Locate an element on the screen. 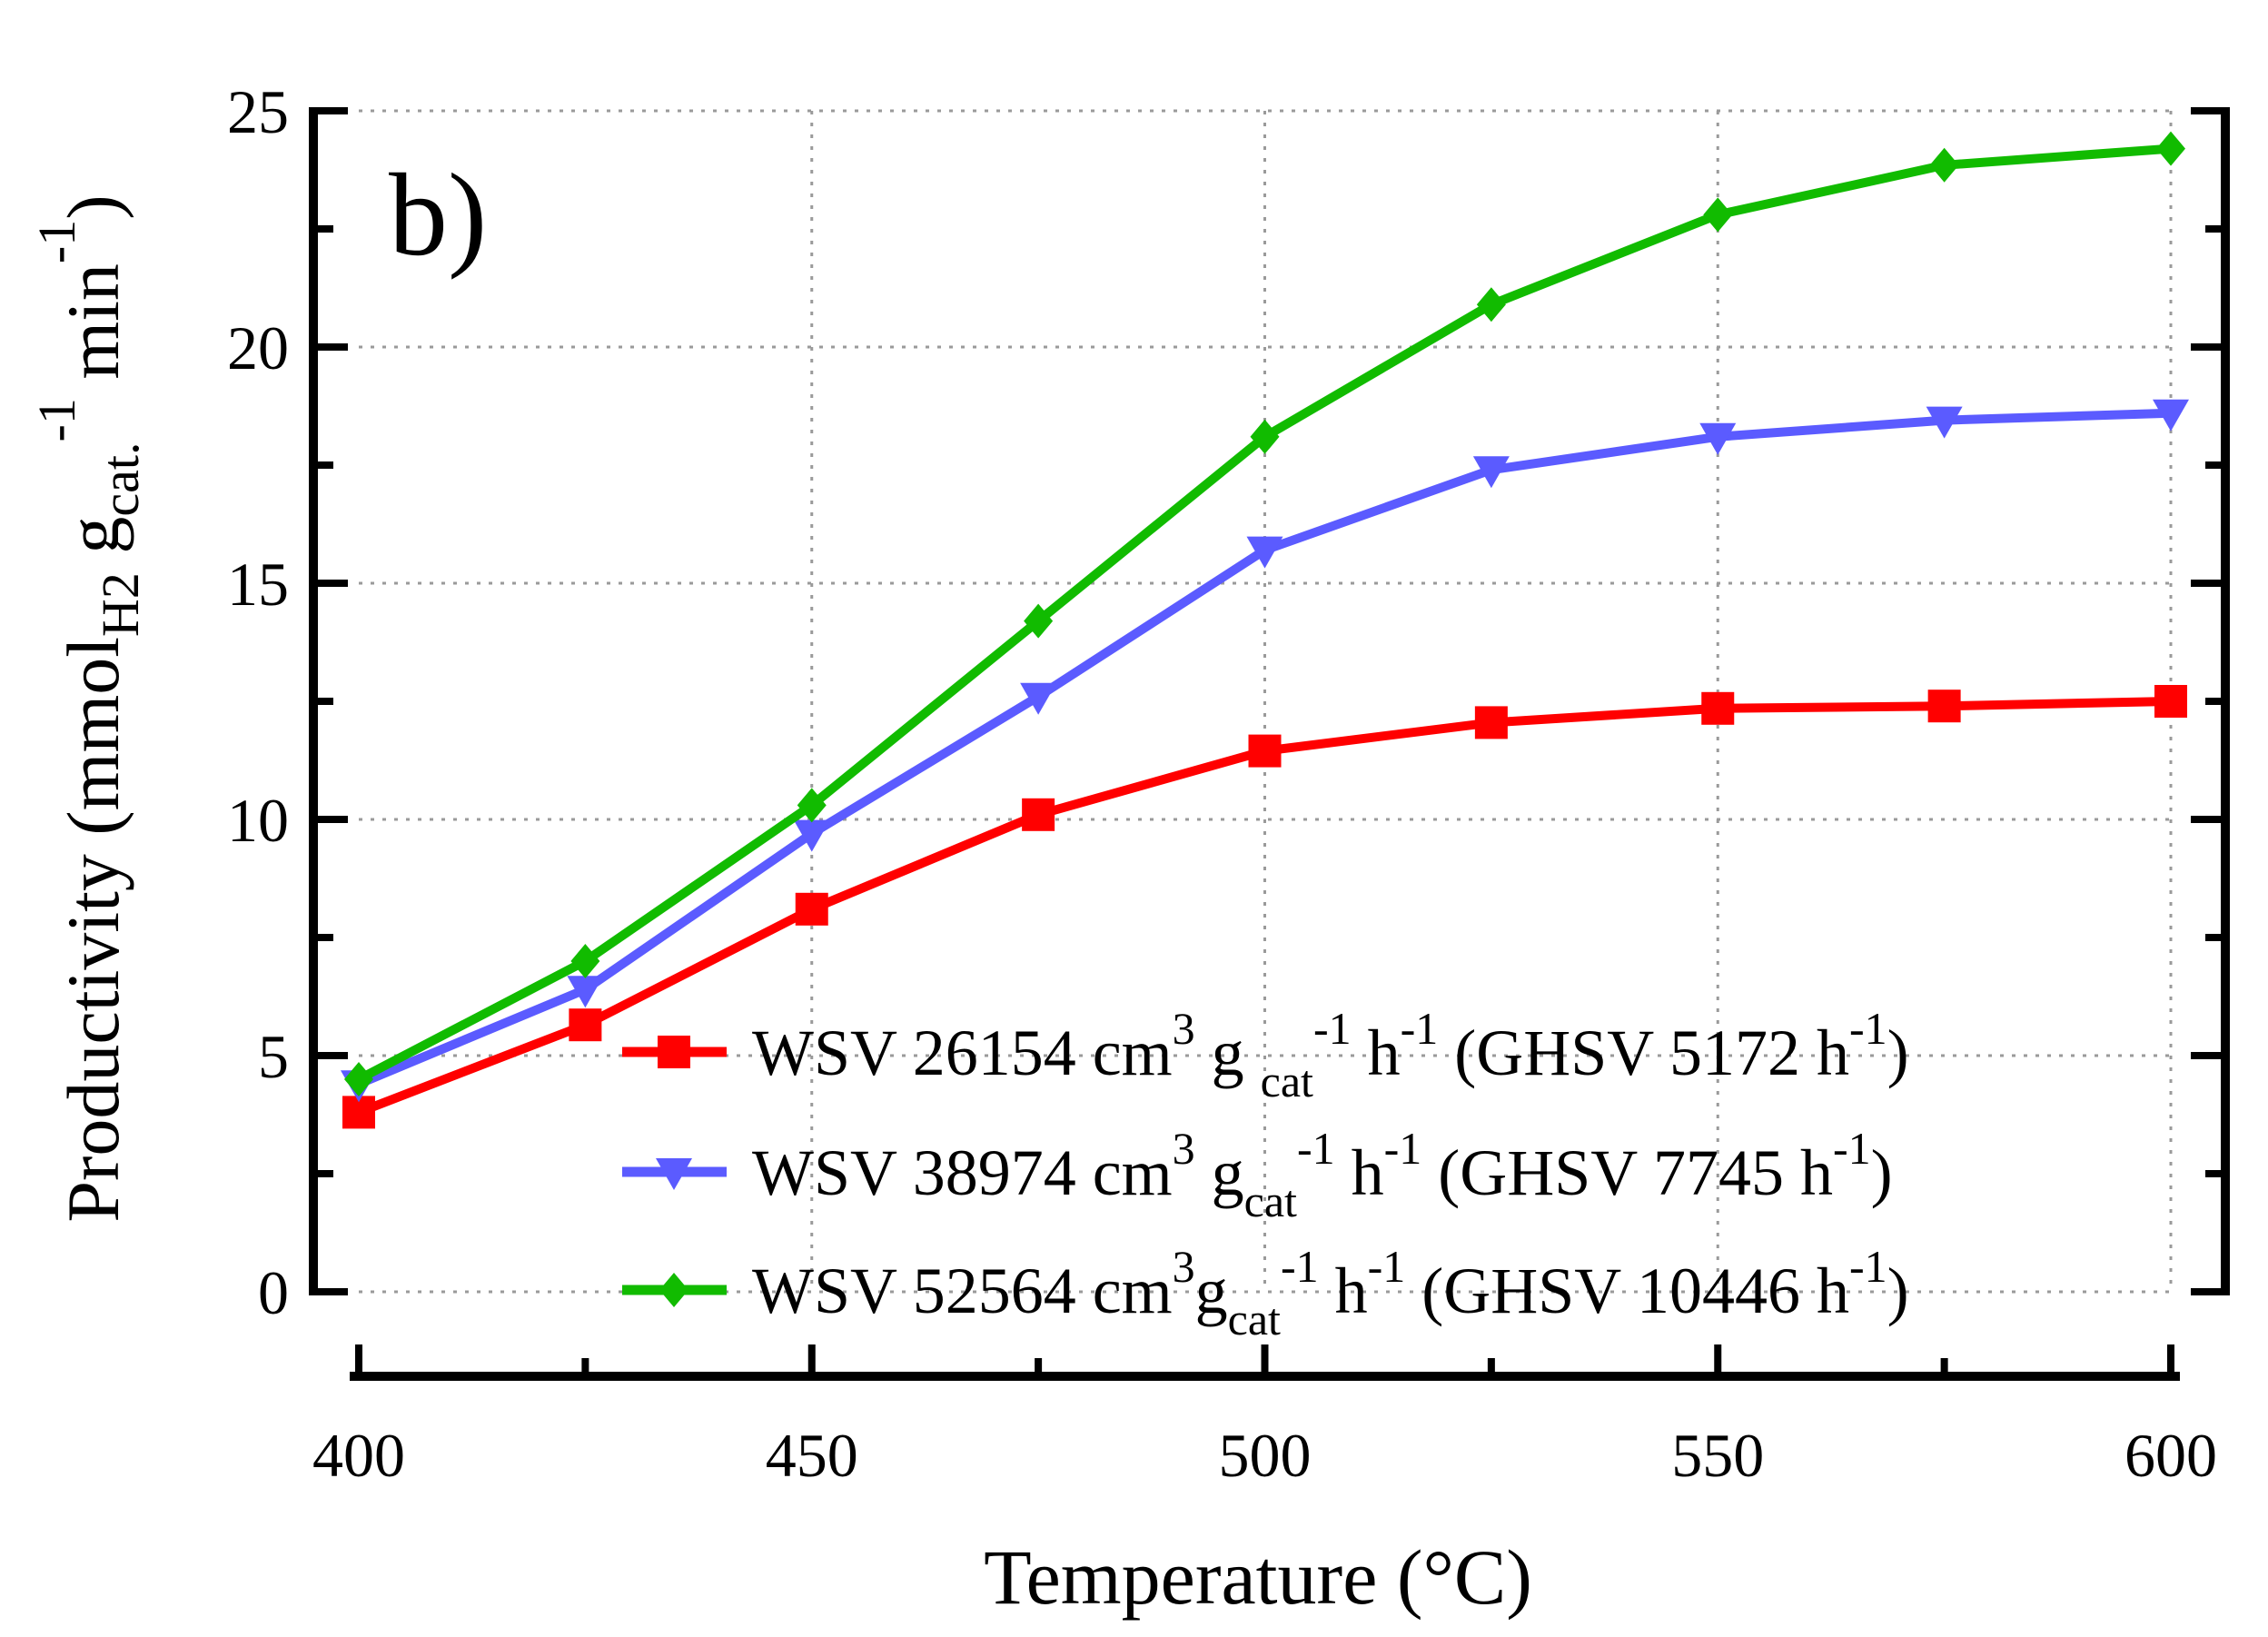  legend-label-part-2-0: WSV 52564 cm is located at coordinates (963, 1291).